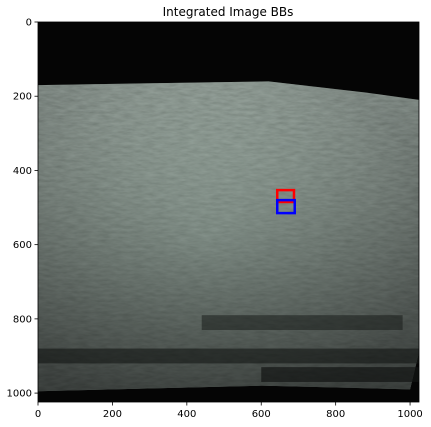  I want to click on bounding-boxes, so click(285, 201).